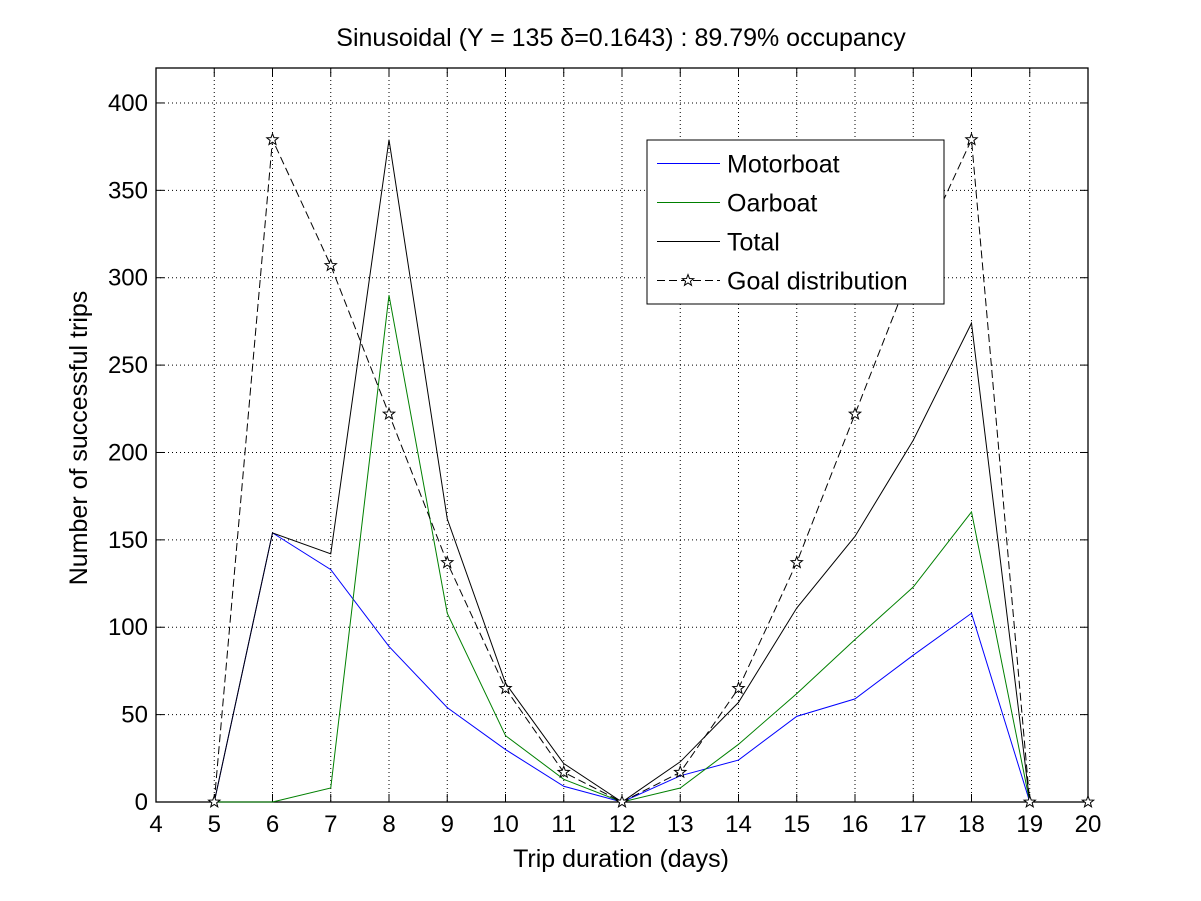 Image resolution: width=1201 pixels, height=901 pixels. What do you see at coordinates (128, 627) in the screenshot?
I see `y-tick-label: 100` at bounding box center [128, 627].